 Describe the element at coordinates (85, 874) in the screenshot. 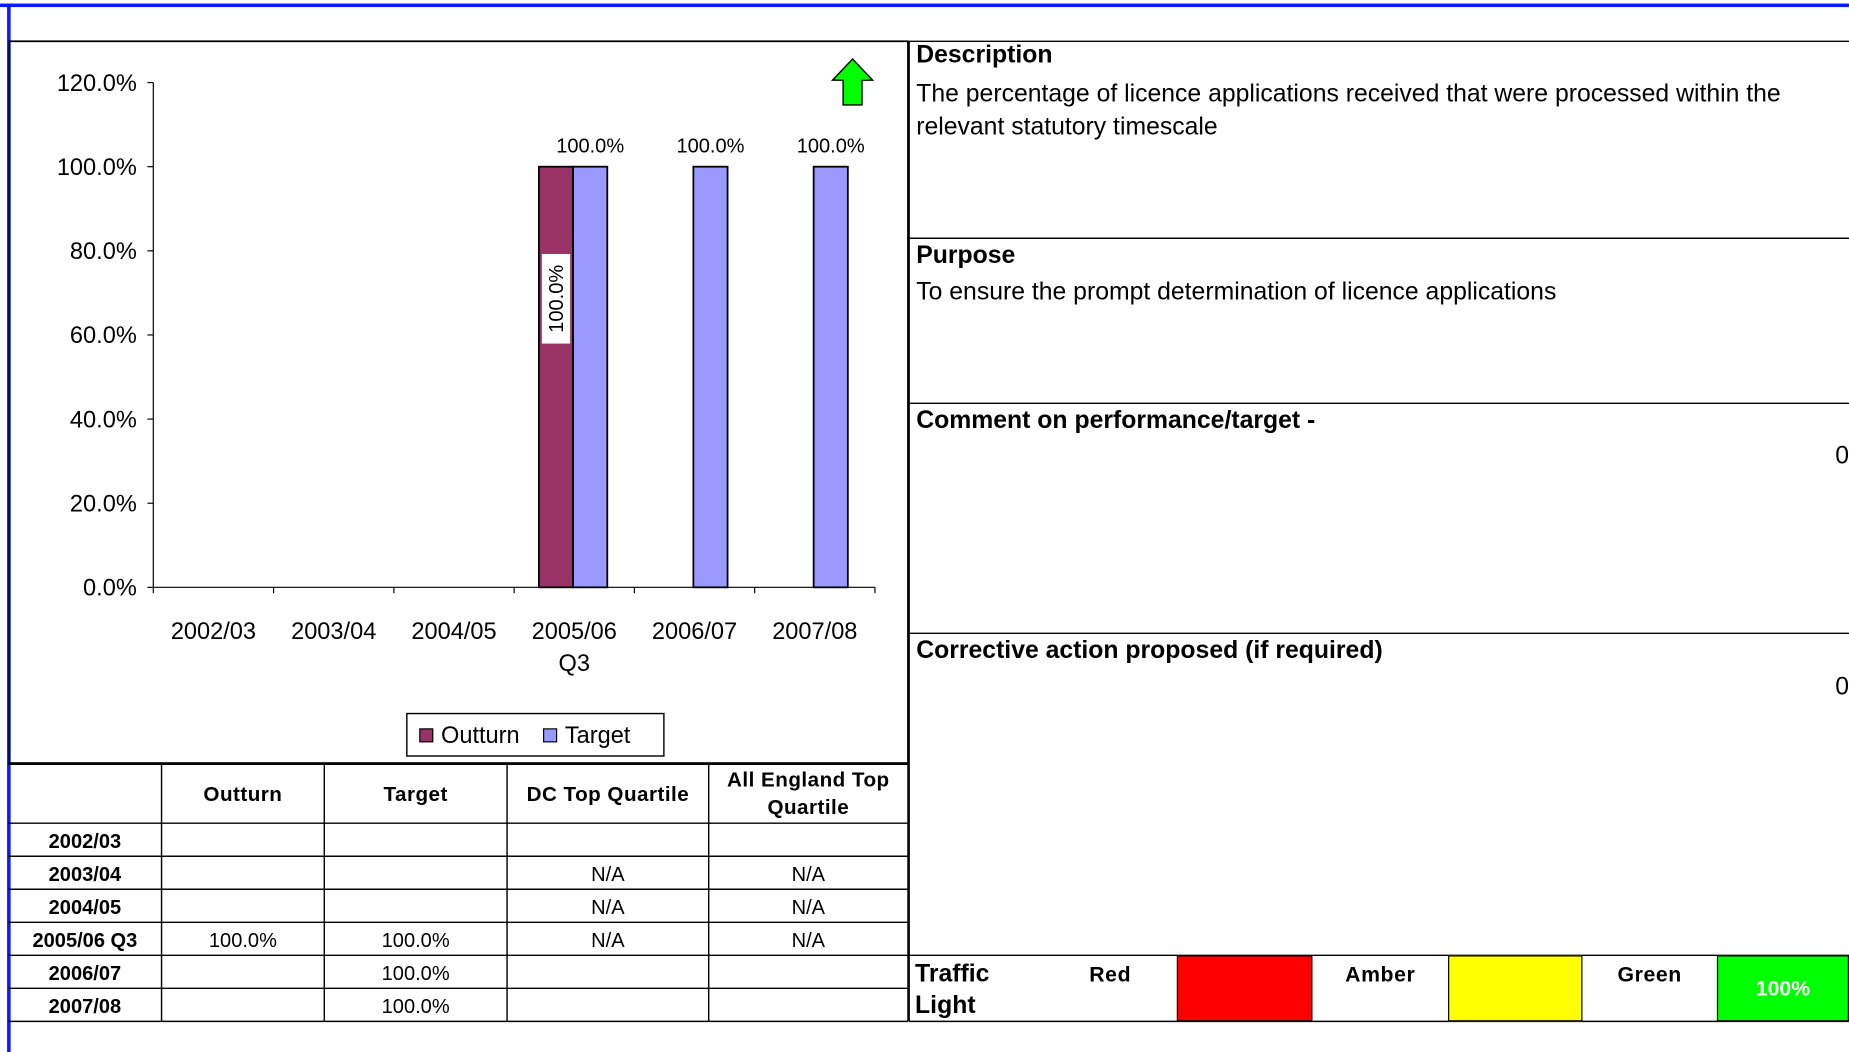

I see `row-label: 2003/04` at that location.